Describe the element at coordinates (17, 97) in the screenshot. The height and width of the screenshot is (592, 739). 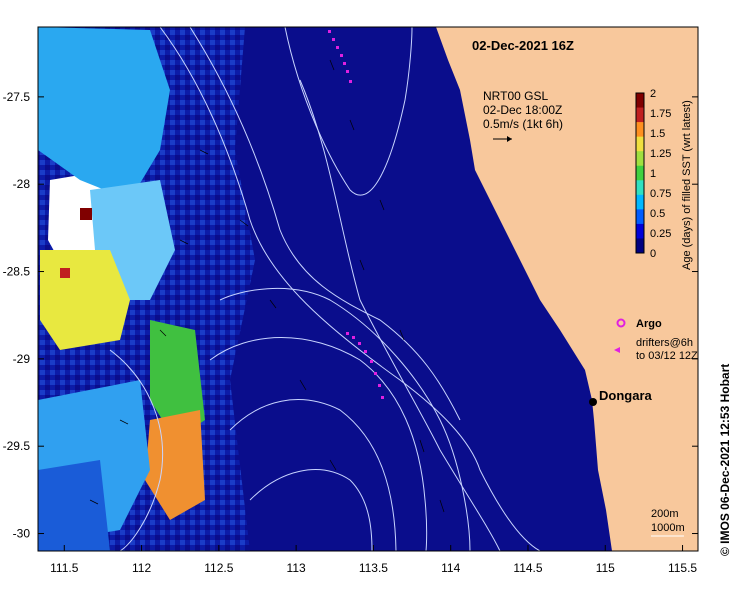
I see `lat-tick-label: -27.5` at that location.